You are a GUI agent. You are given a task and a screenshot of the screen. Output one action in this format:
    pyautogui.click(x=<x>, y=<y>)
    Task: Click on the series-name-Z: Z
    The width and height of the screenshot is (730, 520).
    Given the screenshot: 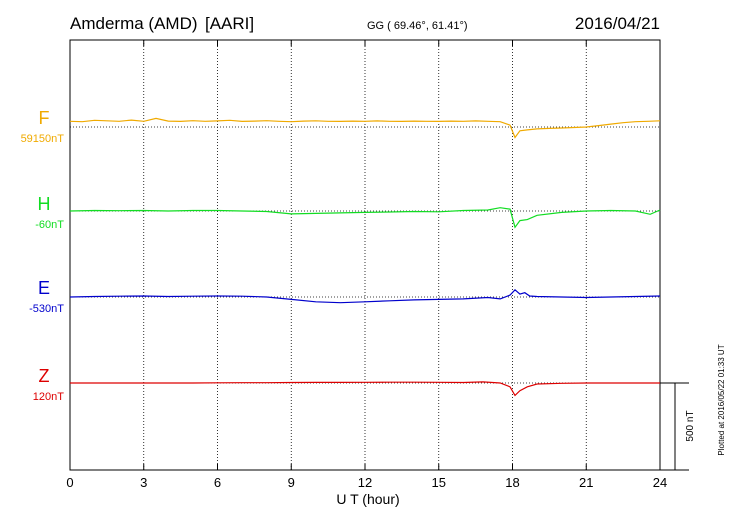 What is the action you would take?
    pyautogui.click(x=44, y=376)
    